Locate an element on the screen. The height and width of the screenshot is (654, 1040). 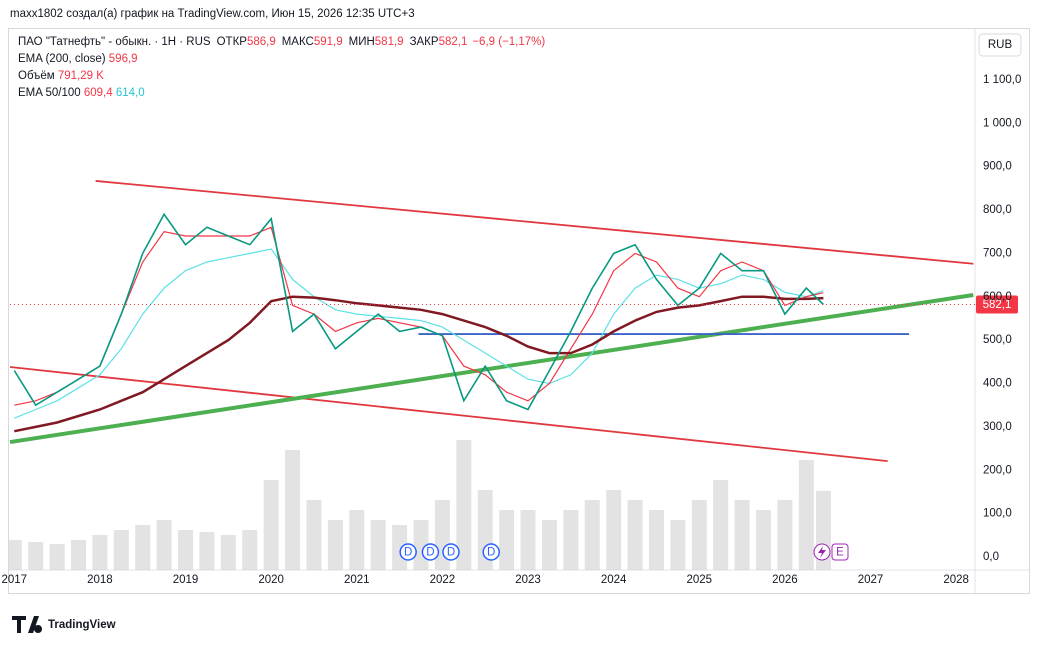
y-tick-label: 500,0 is located at coordinates (997, 340).